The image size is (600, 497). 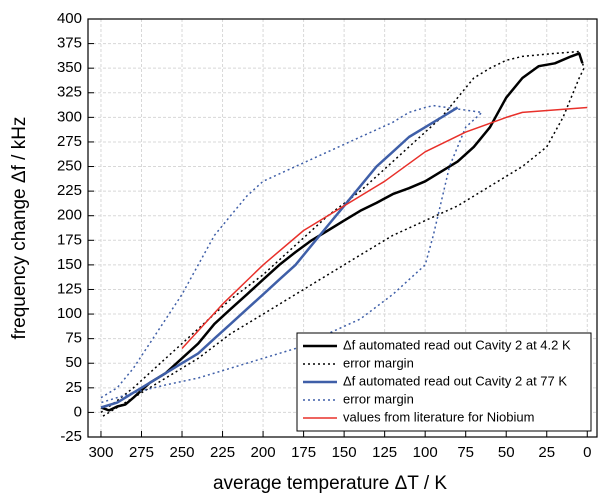 I want to click on x-tick-label: 300, so click(x=100, y=452).